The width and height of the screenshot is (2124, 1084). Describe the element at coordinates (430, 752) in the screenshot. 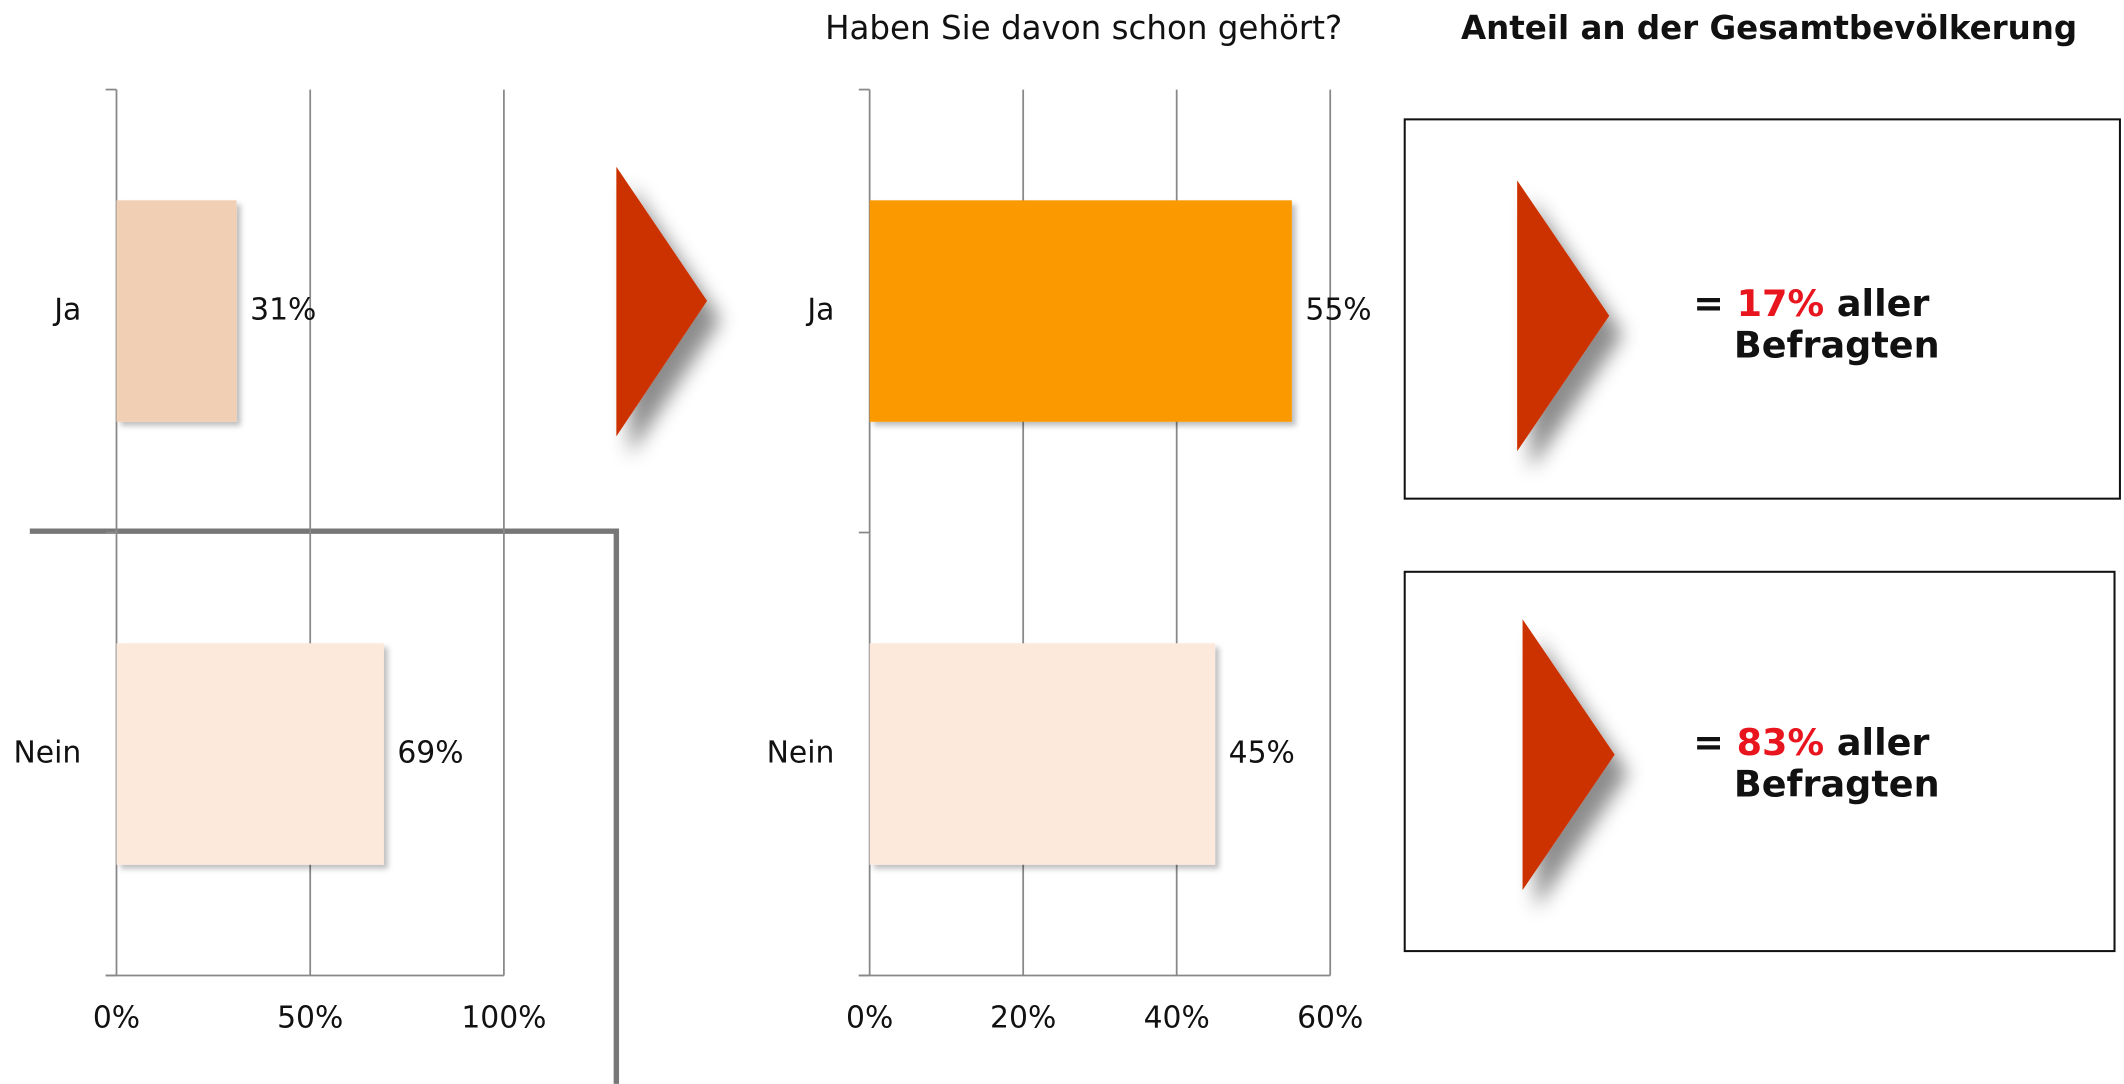

I see `data-label: 69%` at that location.